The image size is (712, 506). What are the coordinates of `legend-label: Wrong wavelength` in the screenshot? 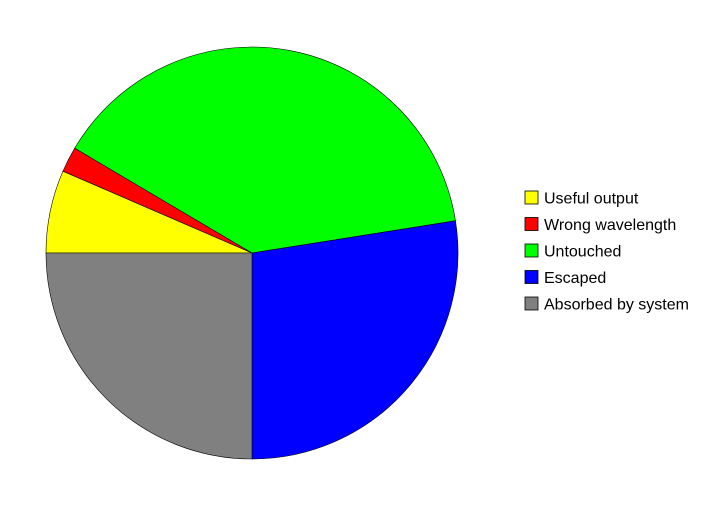 It's located at (610, 225).